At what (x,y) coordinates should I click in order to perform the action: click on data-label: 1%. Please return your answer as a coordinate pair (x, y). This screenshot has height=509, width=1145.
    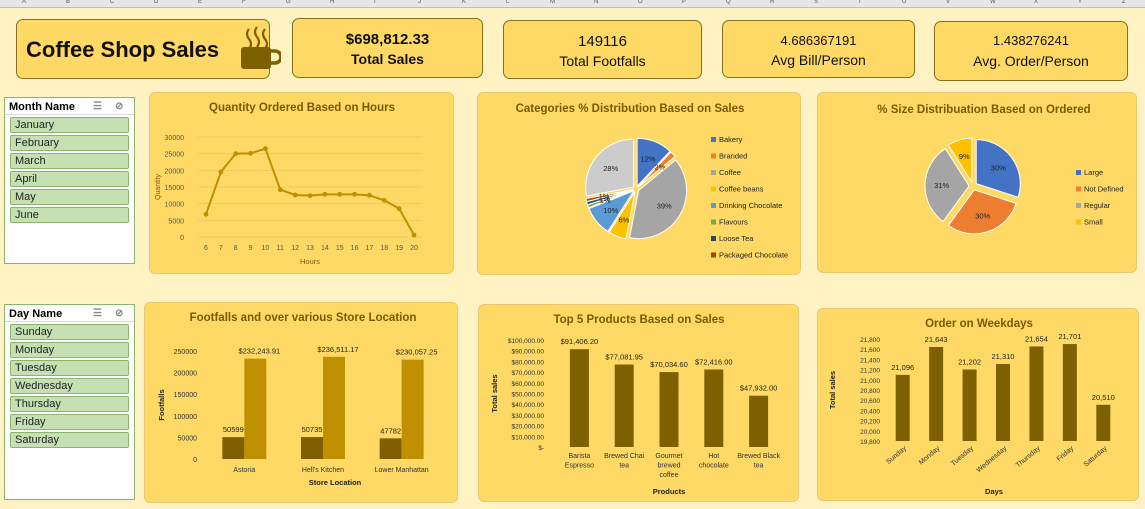
    Looking at the image, I should click on (604, 198).